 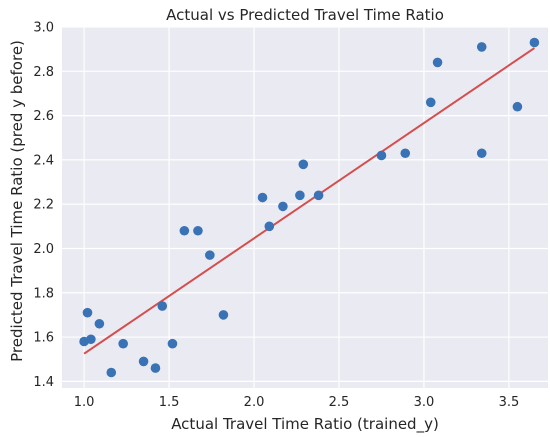 I want to click on y-tick-label: 2.2, so click(x=43, y=205).